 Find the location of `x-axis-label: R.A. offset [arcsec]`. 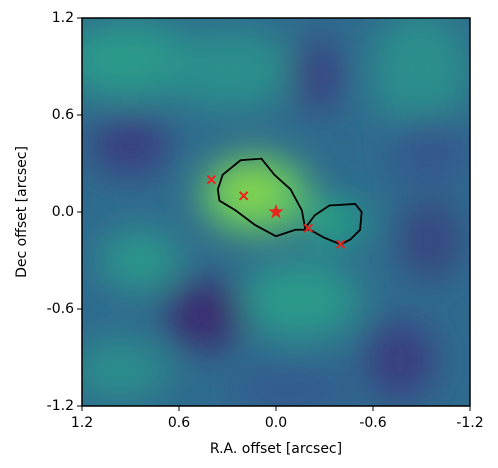

x-axis-label: R.A. offset [arcsec] is located at coordinates (276, 449).